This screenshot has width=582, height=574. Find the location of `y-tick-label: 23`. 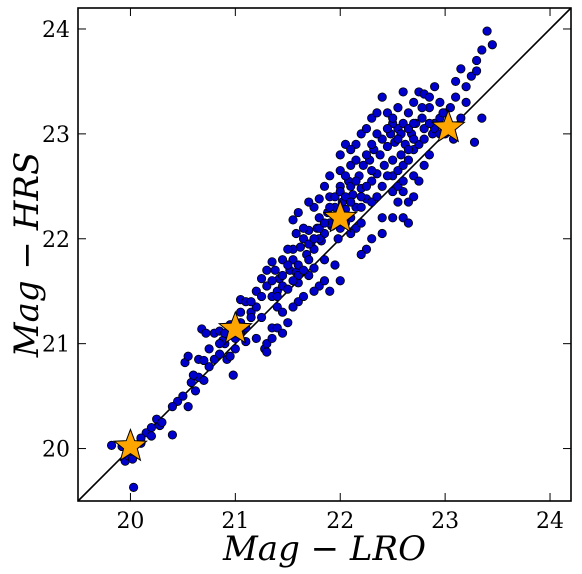

y-tick-label: 23 is located at coordinates (56, 135).